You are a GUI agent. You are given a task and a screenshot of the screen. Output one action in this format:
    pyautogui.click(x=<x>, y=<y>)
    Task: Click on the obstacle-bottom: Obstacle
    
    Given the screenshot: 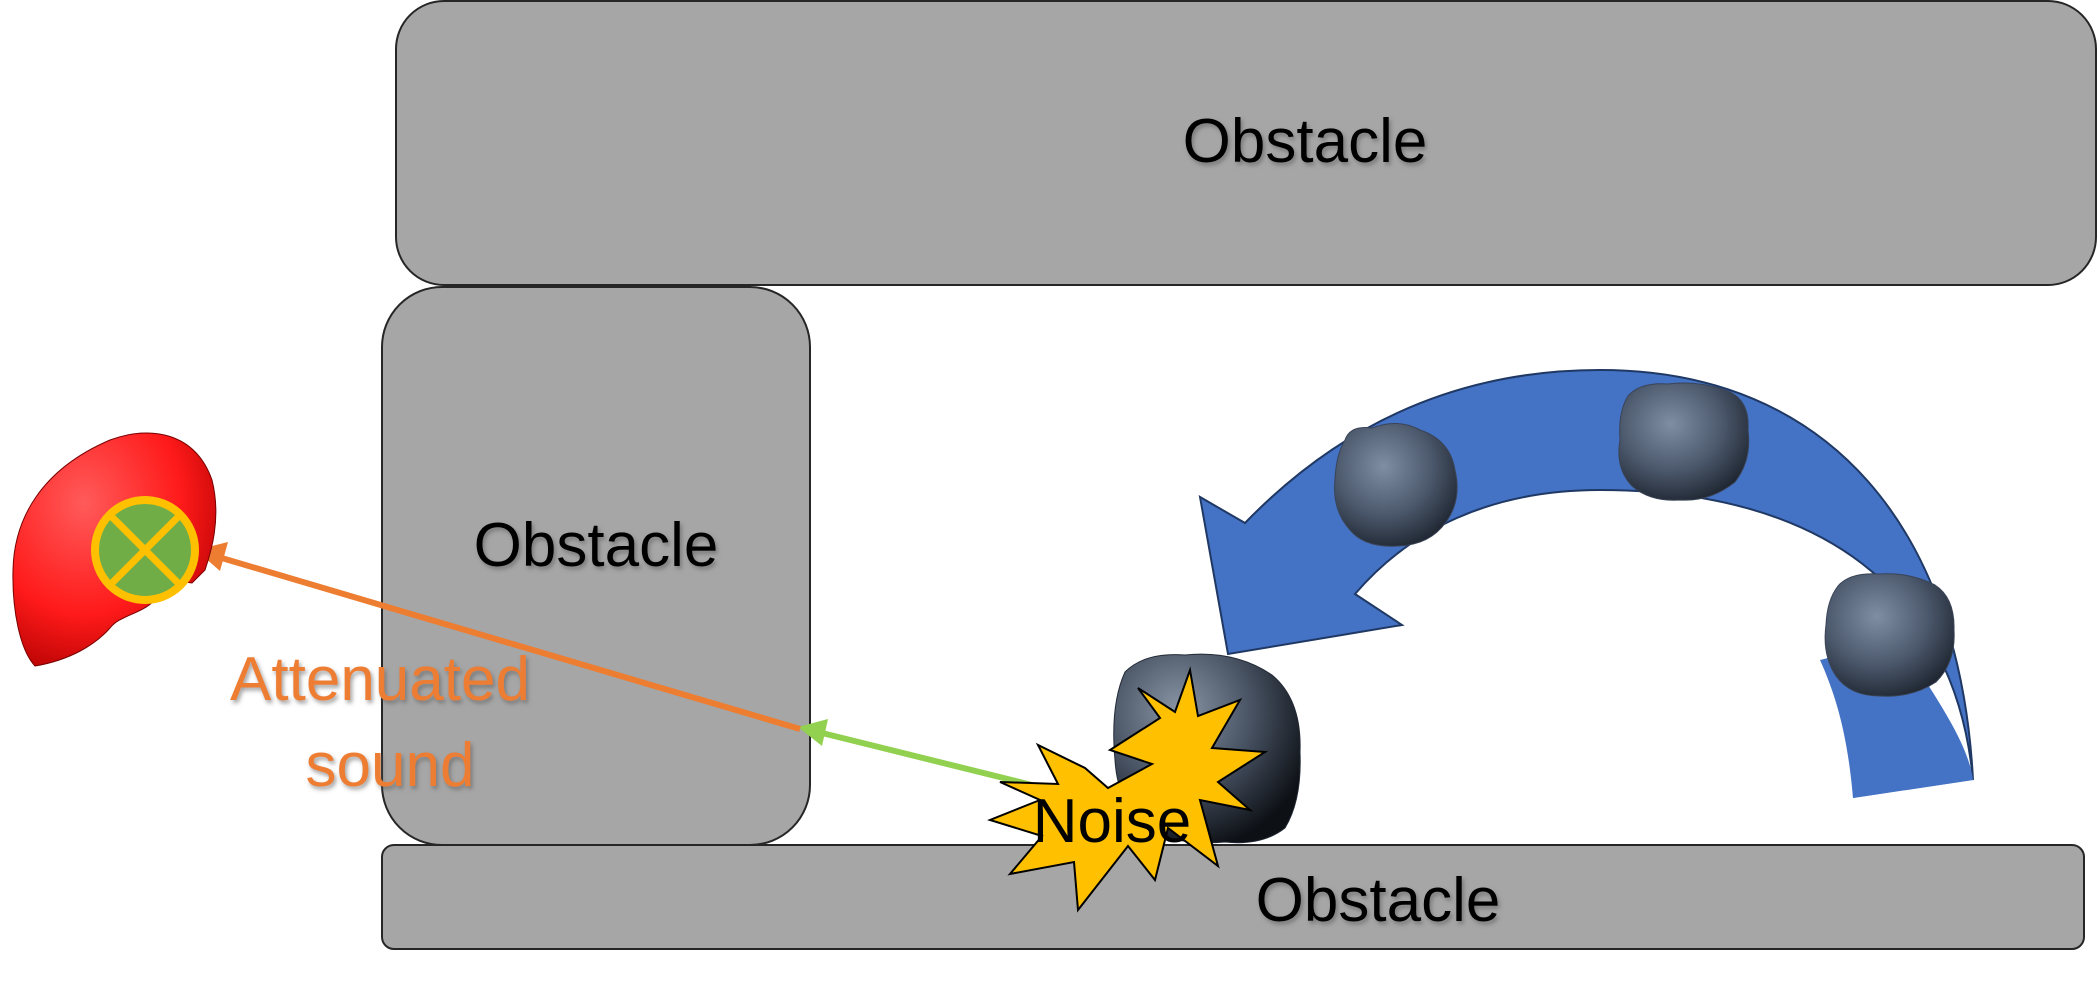 What is the action you would take?
    pyautogui.click(x=1233, y=897)
    